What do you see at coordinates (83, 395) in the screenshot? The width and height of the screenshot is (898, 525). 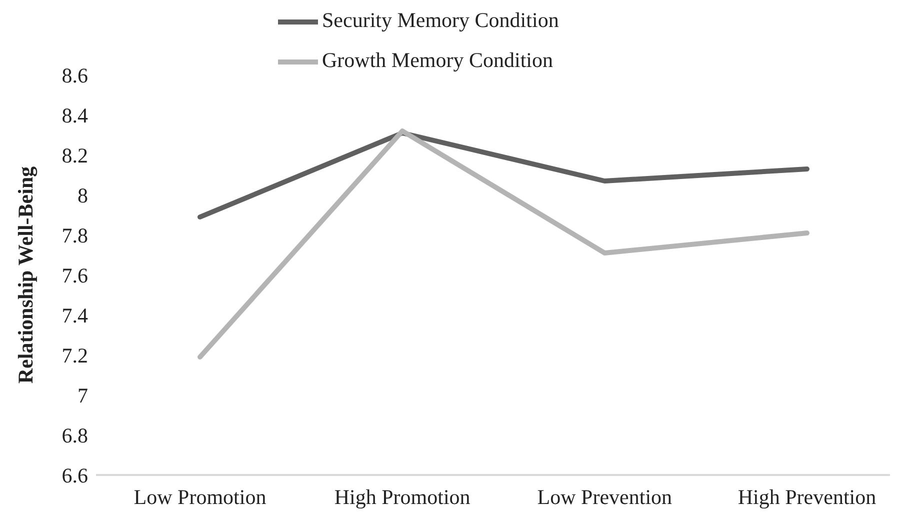 I see `y-tick-label: 7` at bounding box center [83, 395].